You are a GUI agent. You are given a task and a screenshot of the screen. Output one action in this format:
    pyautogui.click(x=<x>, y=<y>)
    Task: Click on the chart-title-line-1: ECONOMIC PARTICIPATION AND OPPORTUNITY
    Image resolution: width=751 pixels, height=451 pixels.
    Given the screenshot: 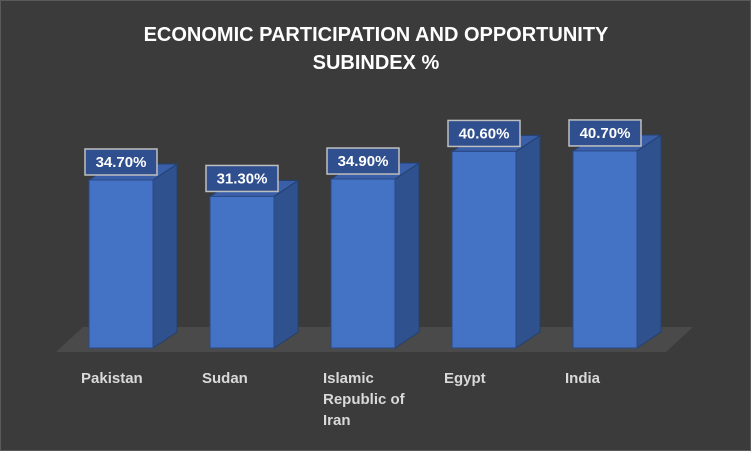 What is the action you would take?
    pyautogui.click(x=376, y=35)
    